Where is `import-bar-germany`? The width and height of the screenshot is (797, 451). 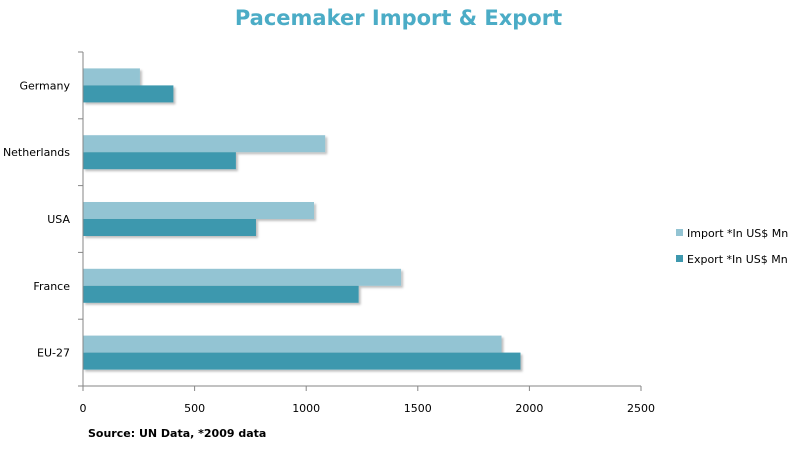 import-bar-germany is located at coordinates (111, 77).